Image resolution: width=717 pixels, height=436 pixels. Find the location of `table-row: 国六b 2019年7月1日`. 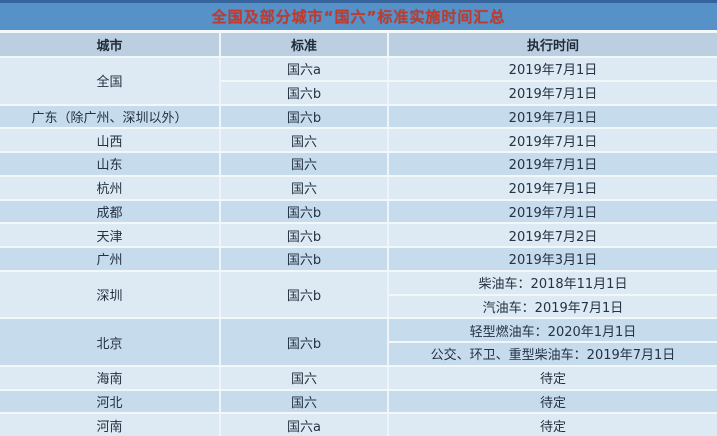

table-row: 国六b 2019年7月1日 is located at coordinates (358, 93).